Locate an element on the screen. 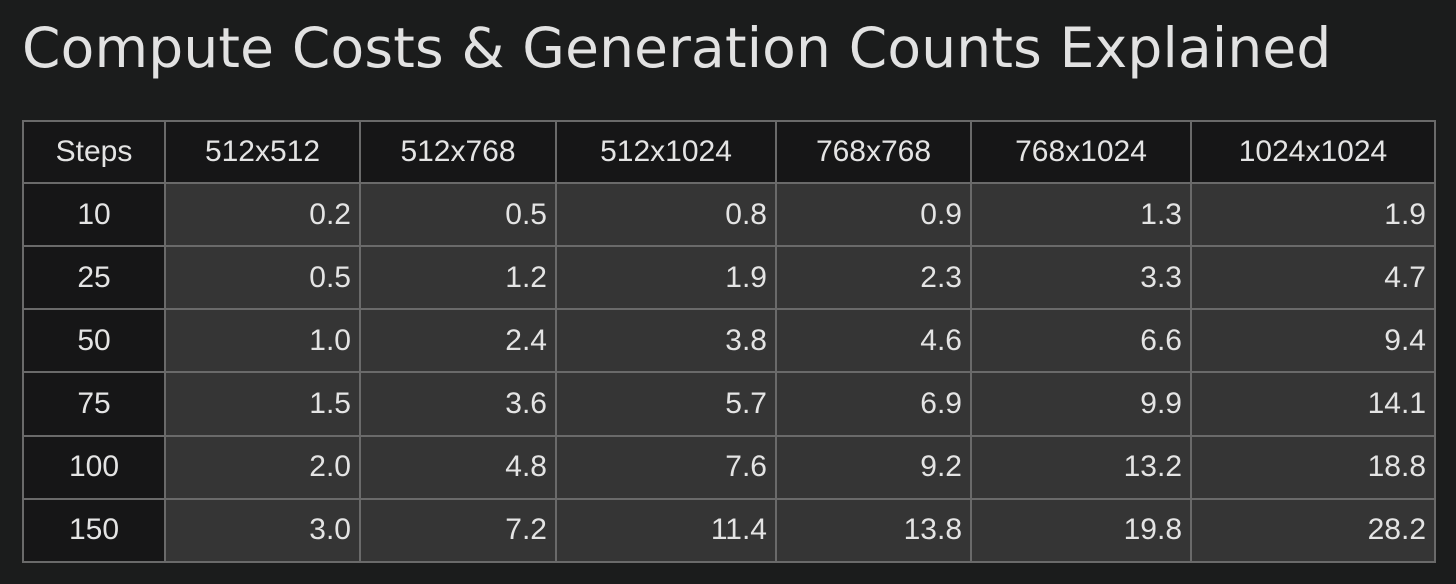 The image size is (1456, 584). column-header-steps: Steps is located at coordinates (94, 152).